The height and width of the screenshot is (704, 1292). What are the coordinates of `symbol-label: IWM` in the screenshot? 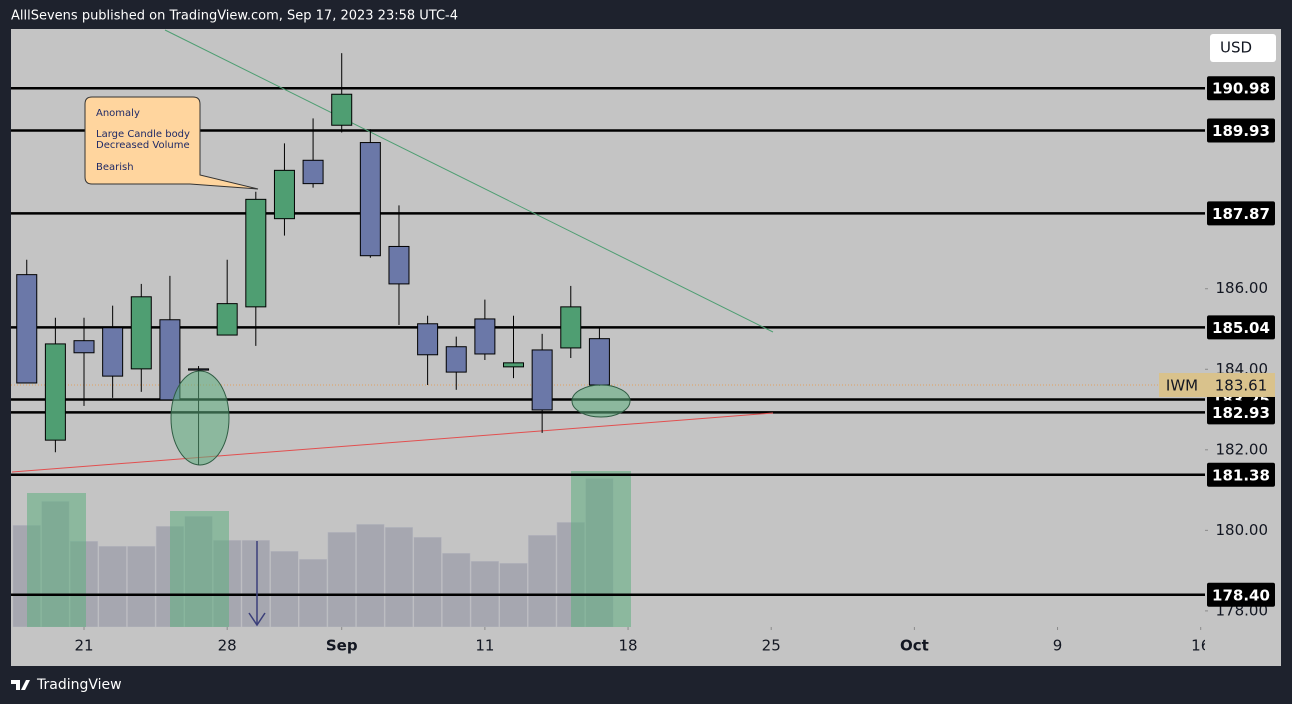 It's located at (1182, 385).